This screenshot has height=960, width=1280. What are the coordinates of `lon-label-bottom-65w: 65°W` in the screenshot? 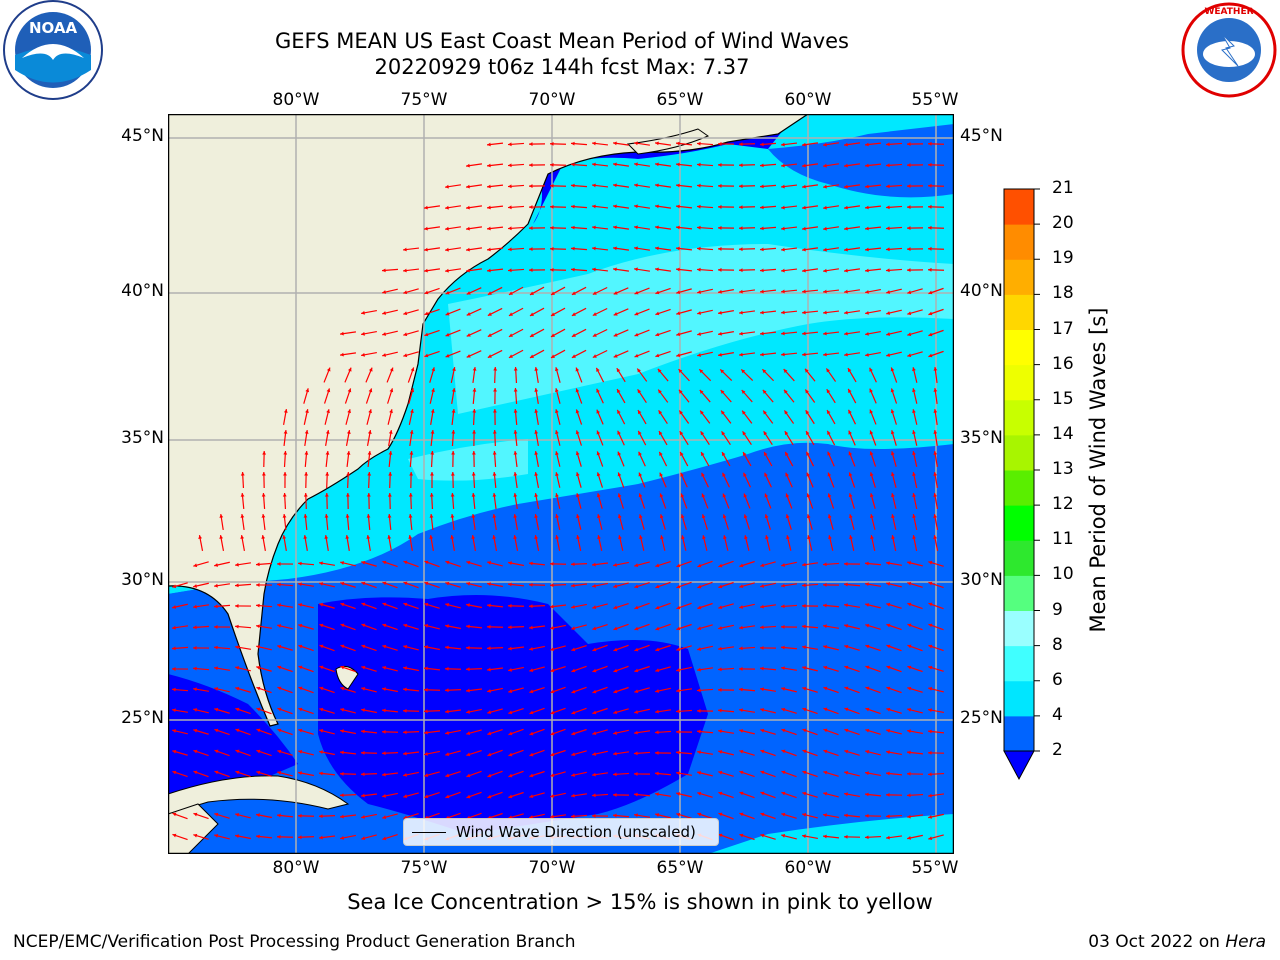 It's located at (680, 868).